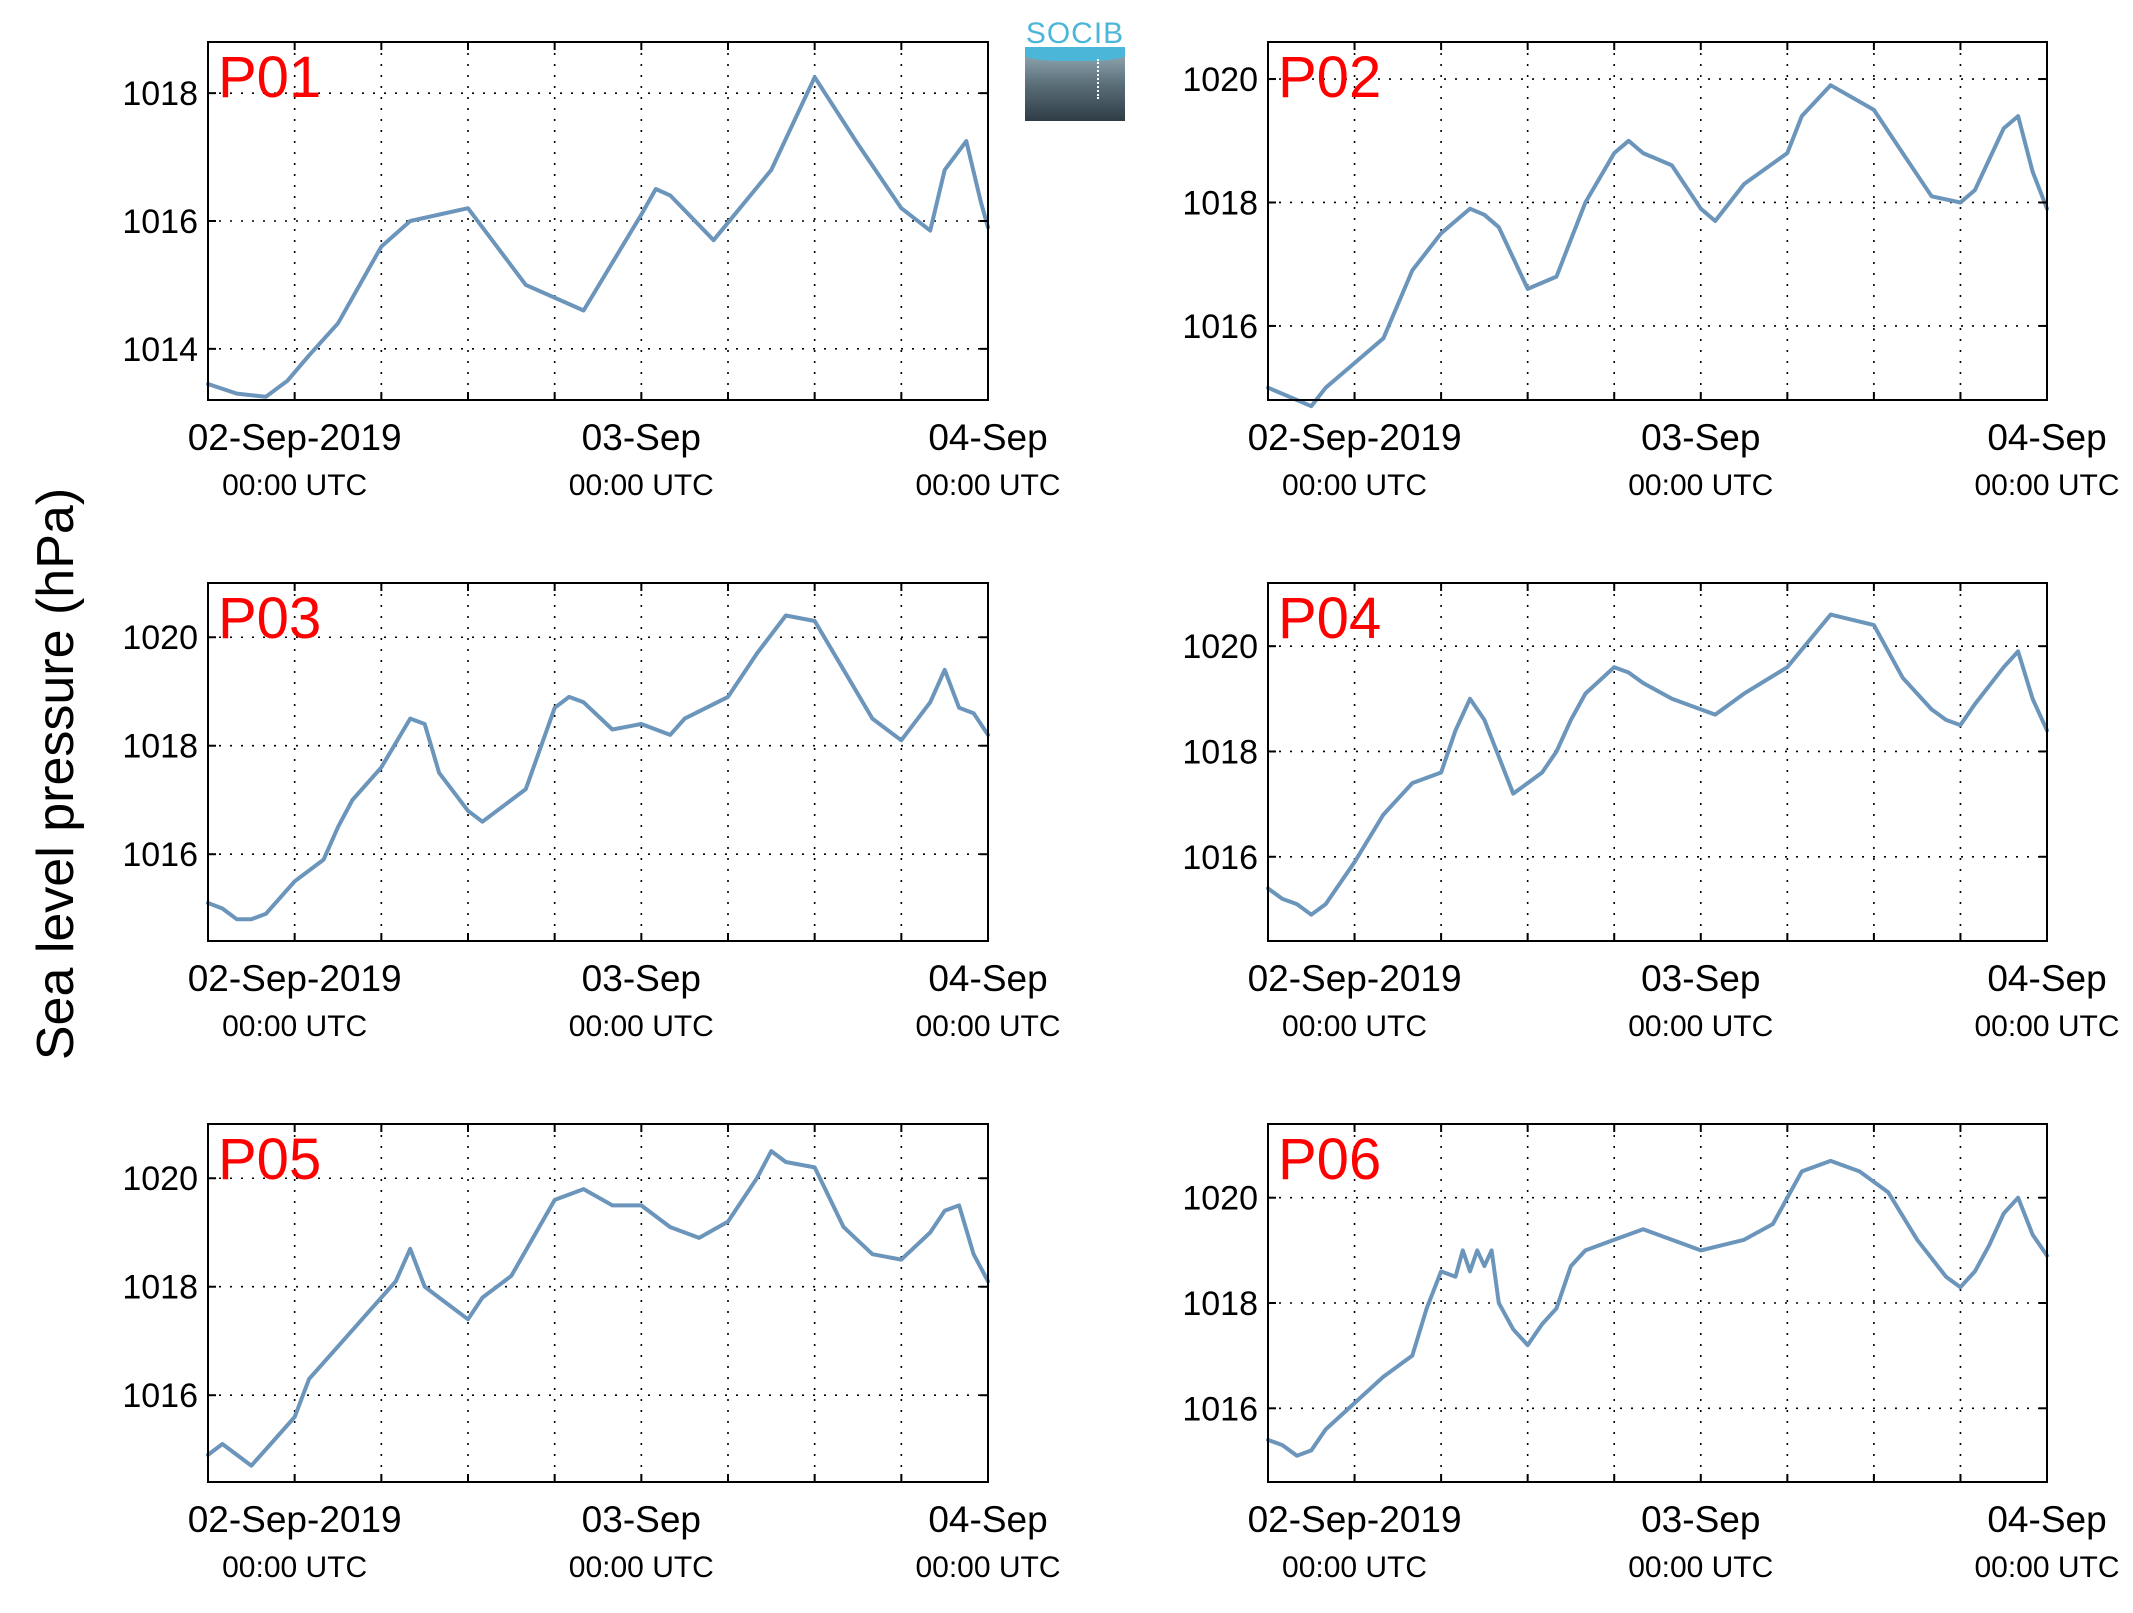 Image resolution: width=2133 pixels, height=1613 pixels. Describe the element at coordinates (1075, 33) in the screenshot. I see `logo-text: SOCIB` at that location.